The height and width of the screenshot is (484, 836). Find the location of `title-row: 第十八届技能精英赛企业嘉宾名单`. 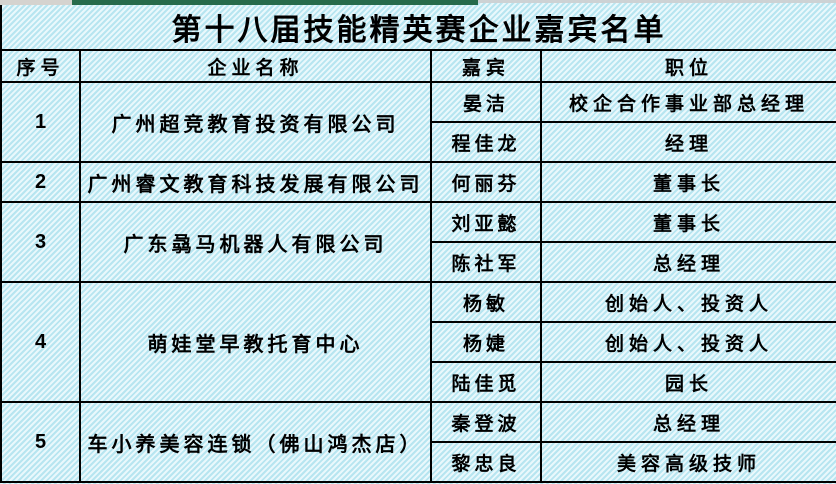

title-row: 第十八届技能精英赛企业嘉宾名单 is located at coordinates (418, 28).